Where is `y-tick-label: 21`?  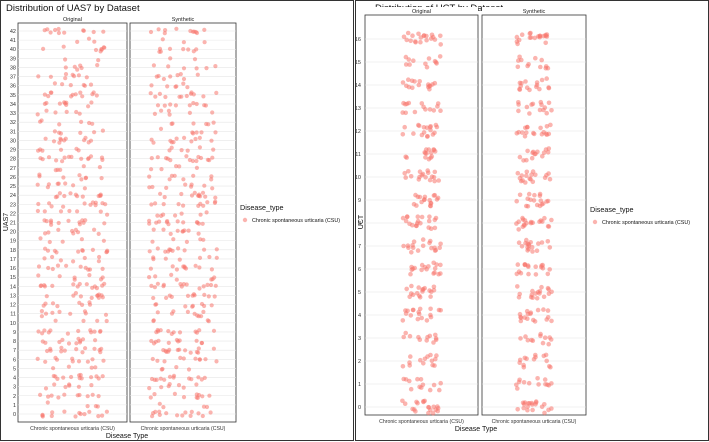
y-tick-label: 21 is located at coordinates (13, 224).